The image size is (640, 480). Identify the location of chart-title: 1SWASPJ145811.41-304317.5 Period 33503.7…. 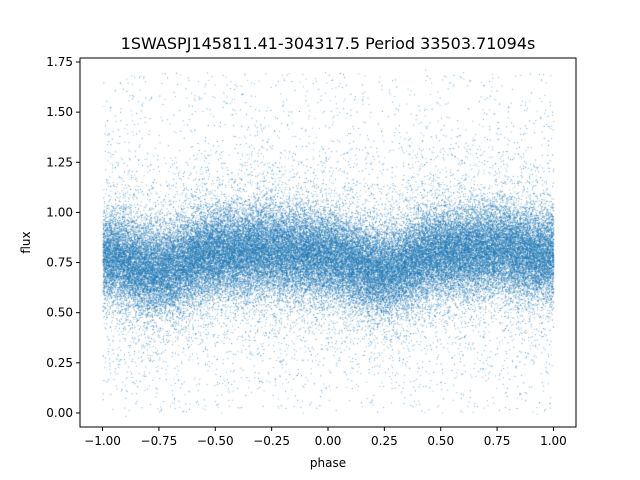
(328, 43).